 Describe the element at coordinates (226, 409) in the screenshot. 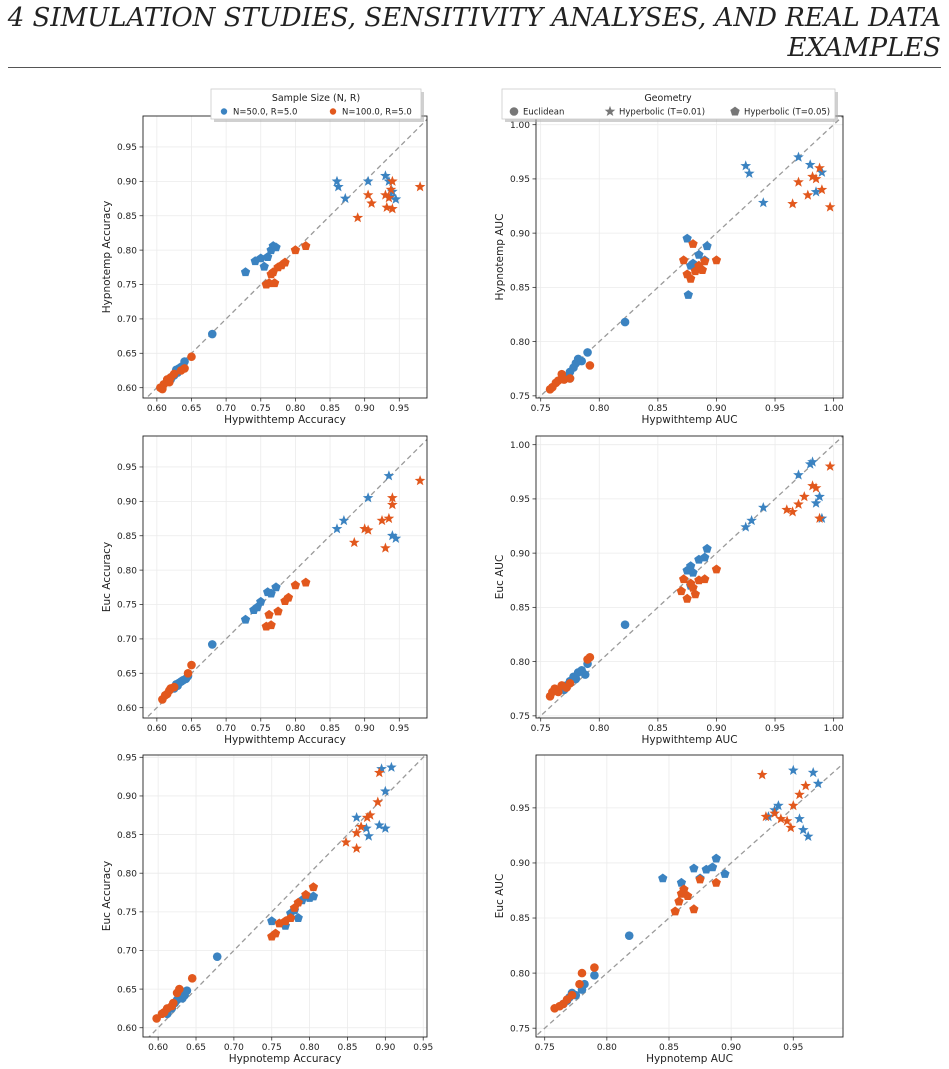

I see `x-tick-label: 0.70` at that location.